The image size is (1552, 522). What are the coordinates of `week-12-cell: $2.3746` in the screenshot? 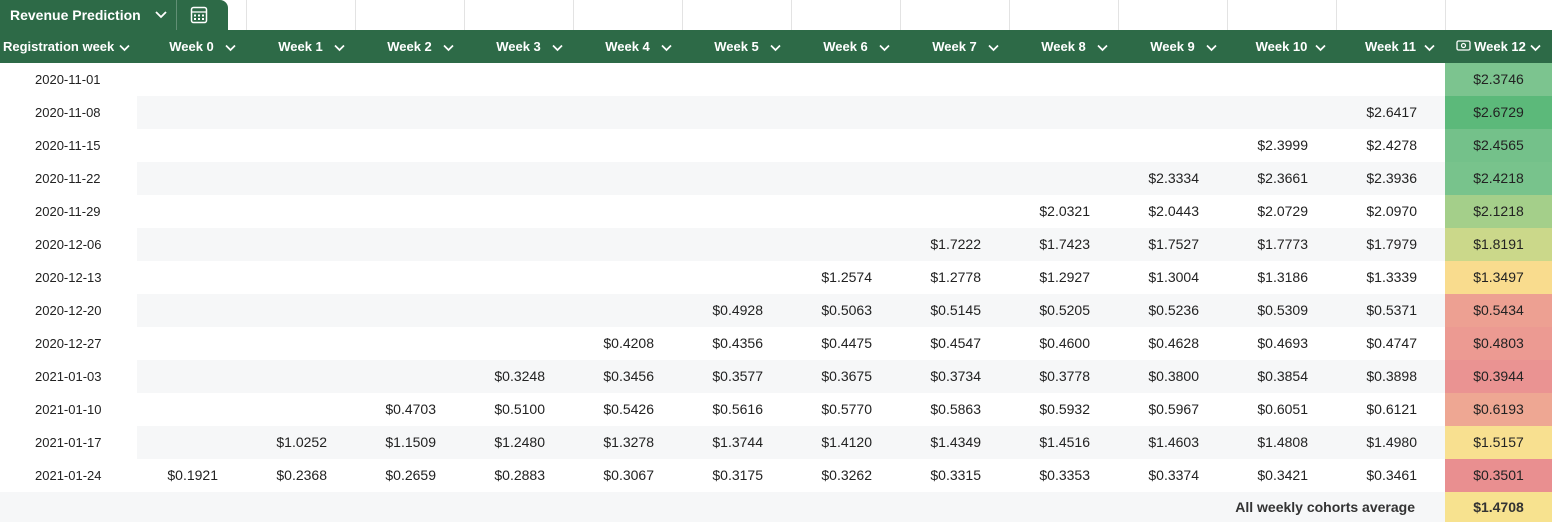 It's located at (1498, 79).